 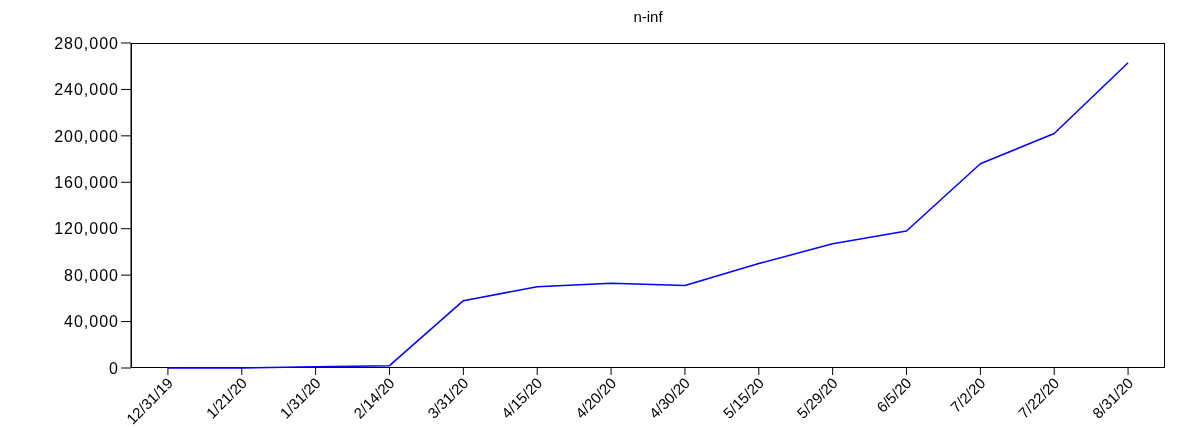 What do you see at coordinates (114, 368) in the screenshot?
I see `y-tick-label: 0` at bounding box center [114, 368].